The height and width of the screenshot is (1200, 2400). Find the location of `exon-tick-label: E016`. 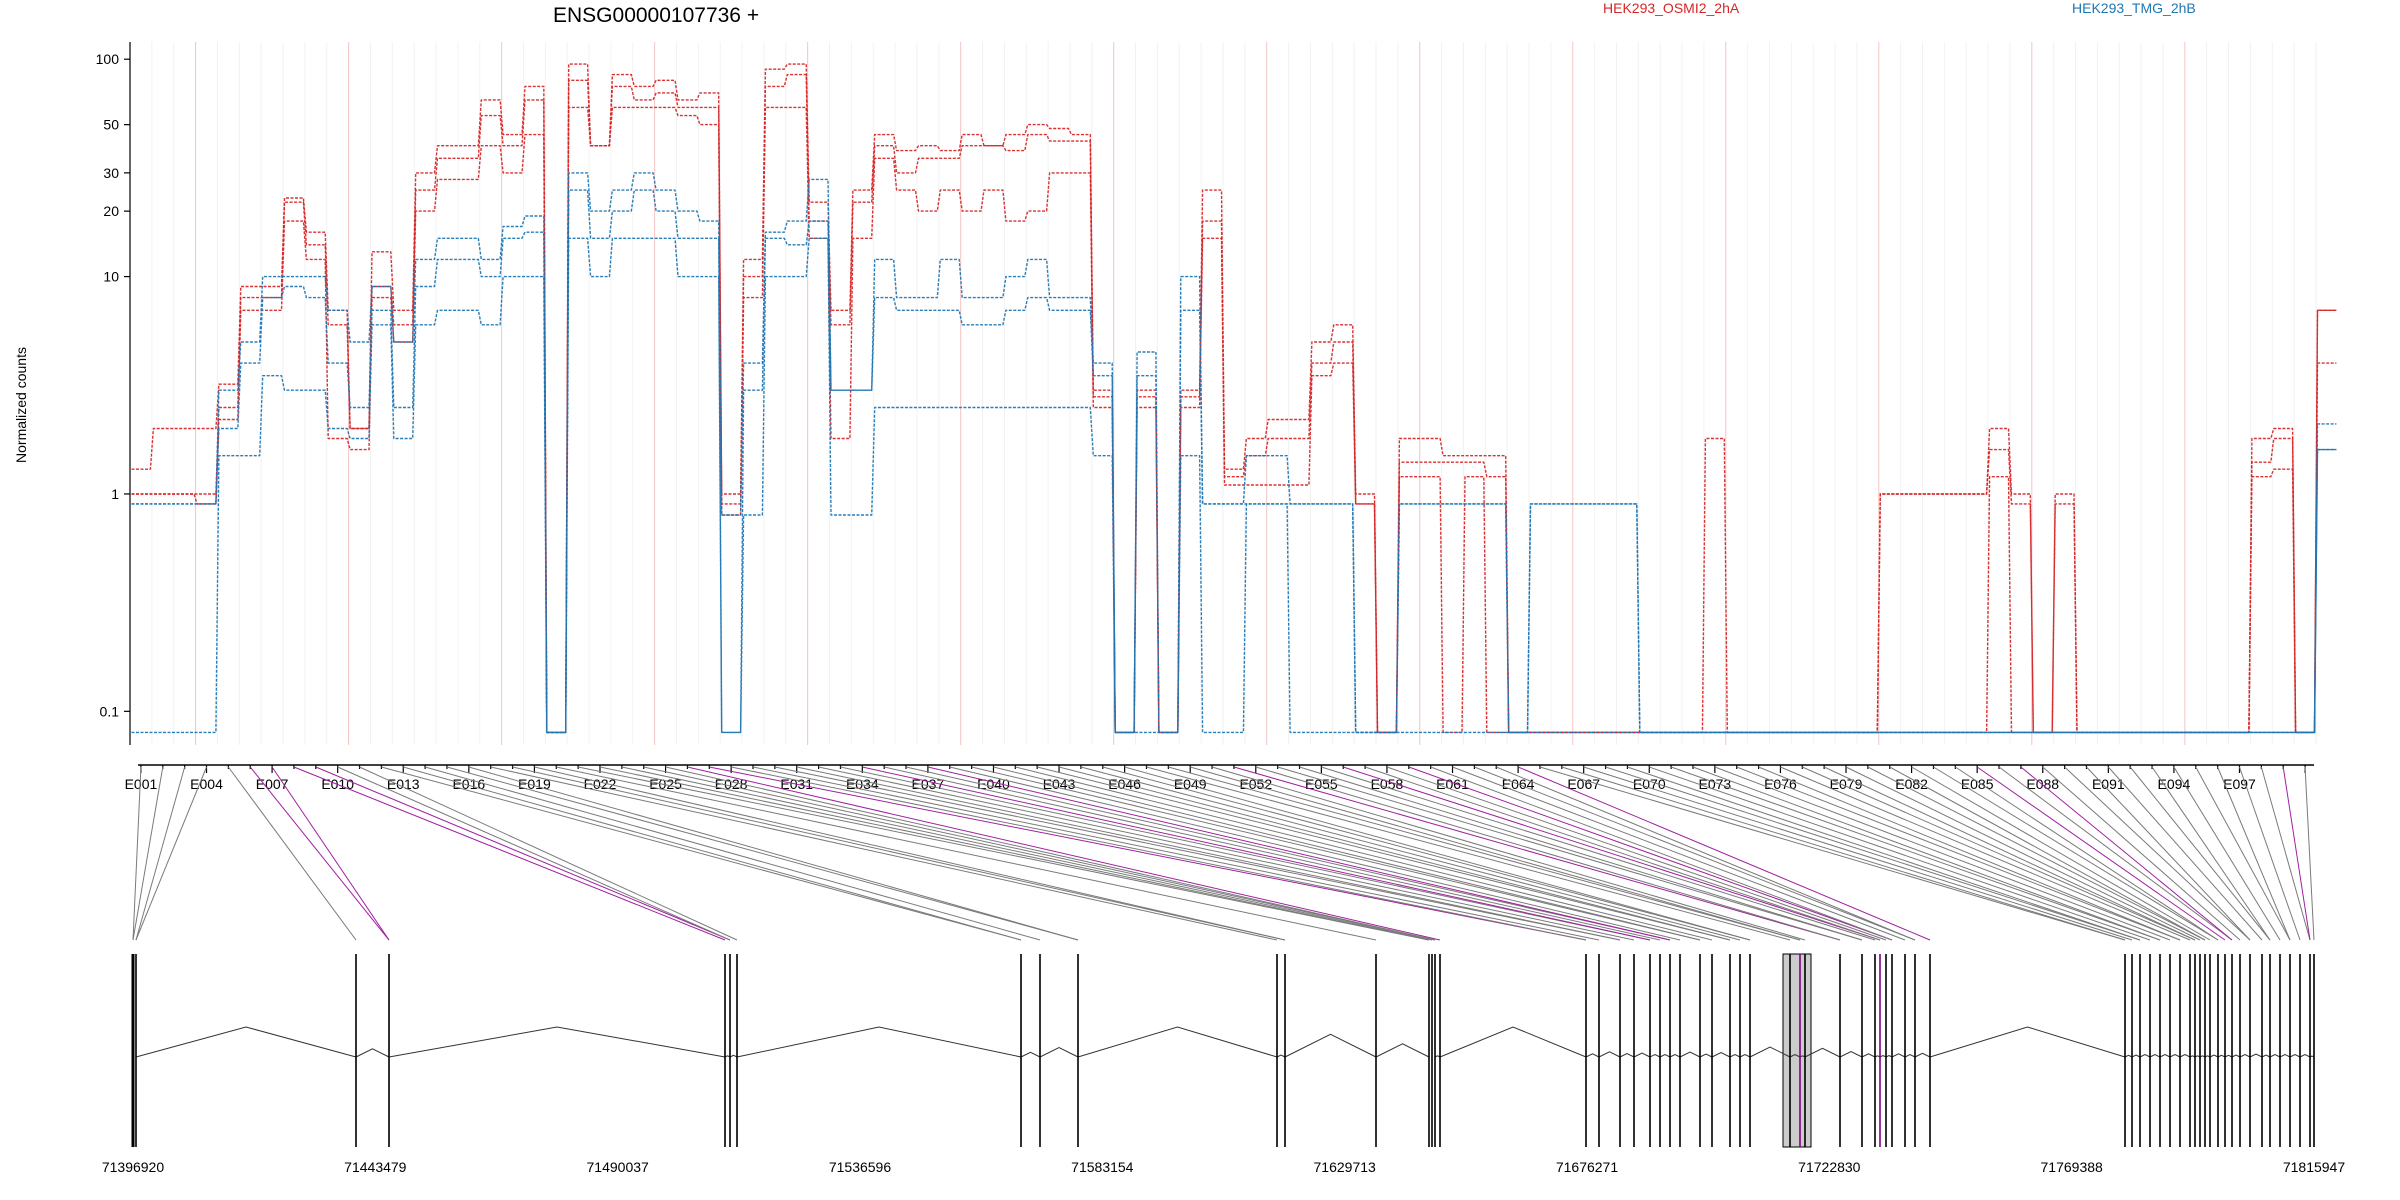

exon-tick-label: E016 is located at coordinates (468, 784).